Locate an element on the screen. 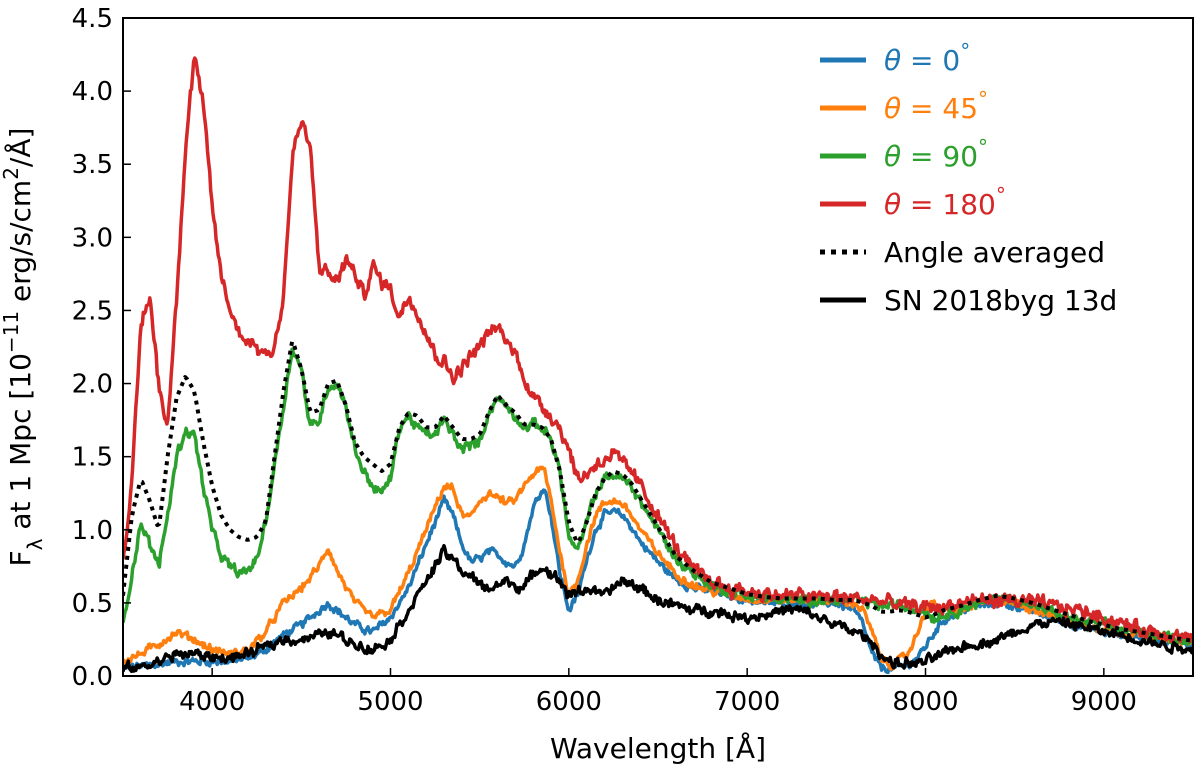  y-tick-label: 1.5 is located at coordinates (92, 458).